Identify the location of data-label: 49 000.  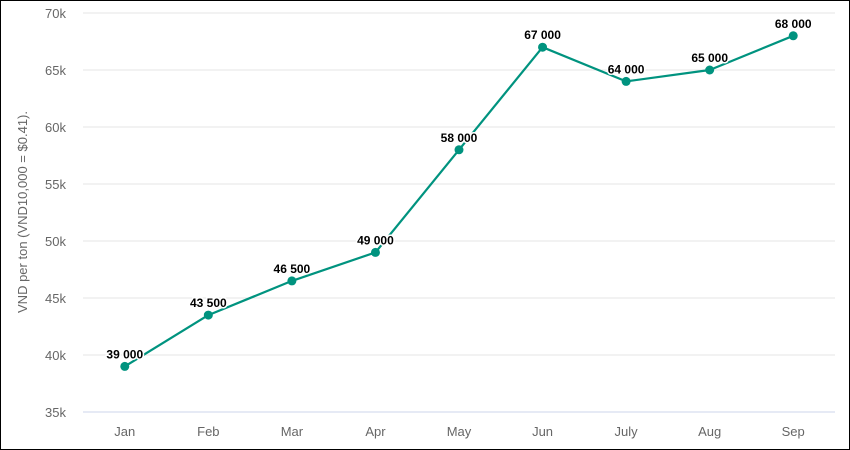
(375, 240).